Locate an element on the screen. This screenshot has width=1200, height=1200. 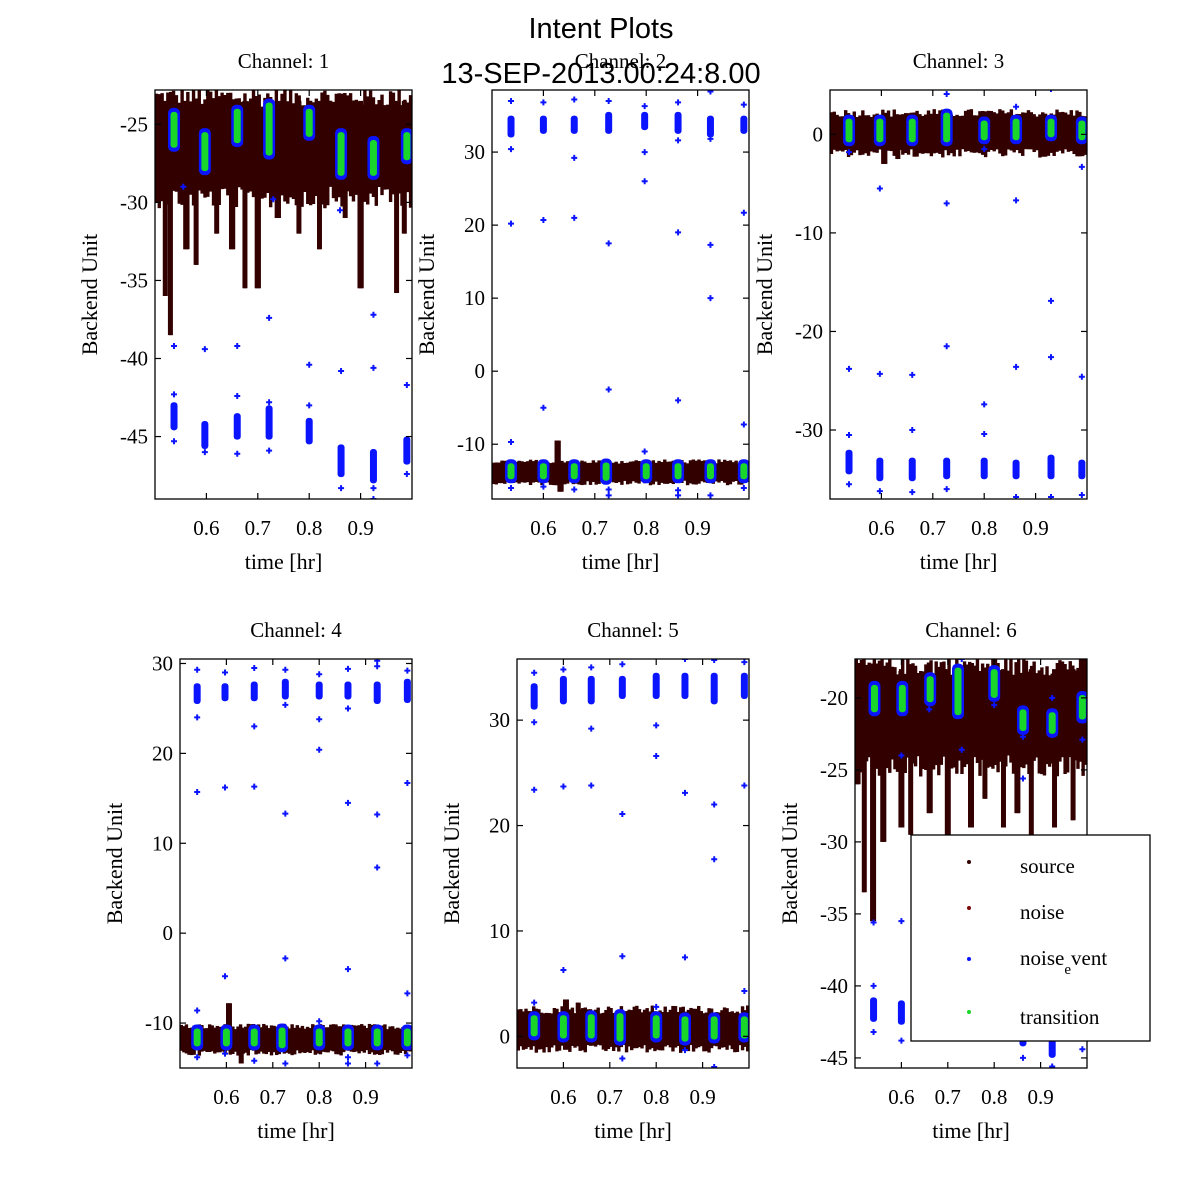
y-tick-label: -20 is located at coordinates (809, 331).